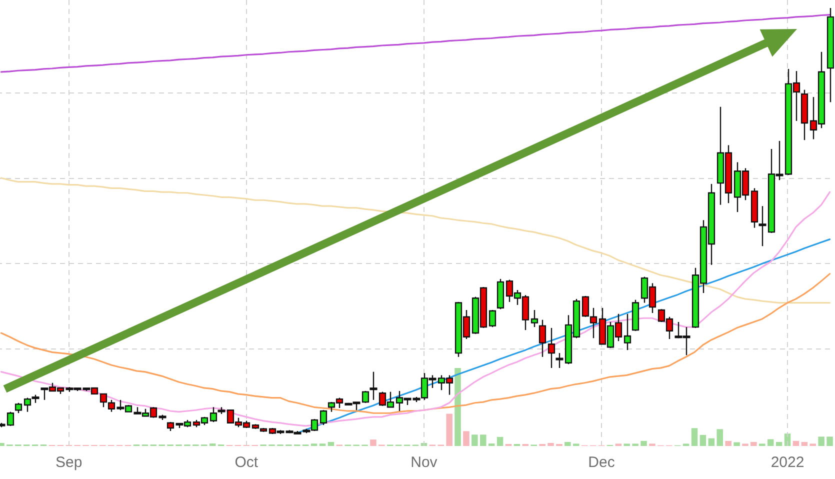 Image resolution: width=835 pixels, height=479 pixels. I want to click on x-tick-label: 2022, so click(787, 463).